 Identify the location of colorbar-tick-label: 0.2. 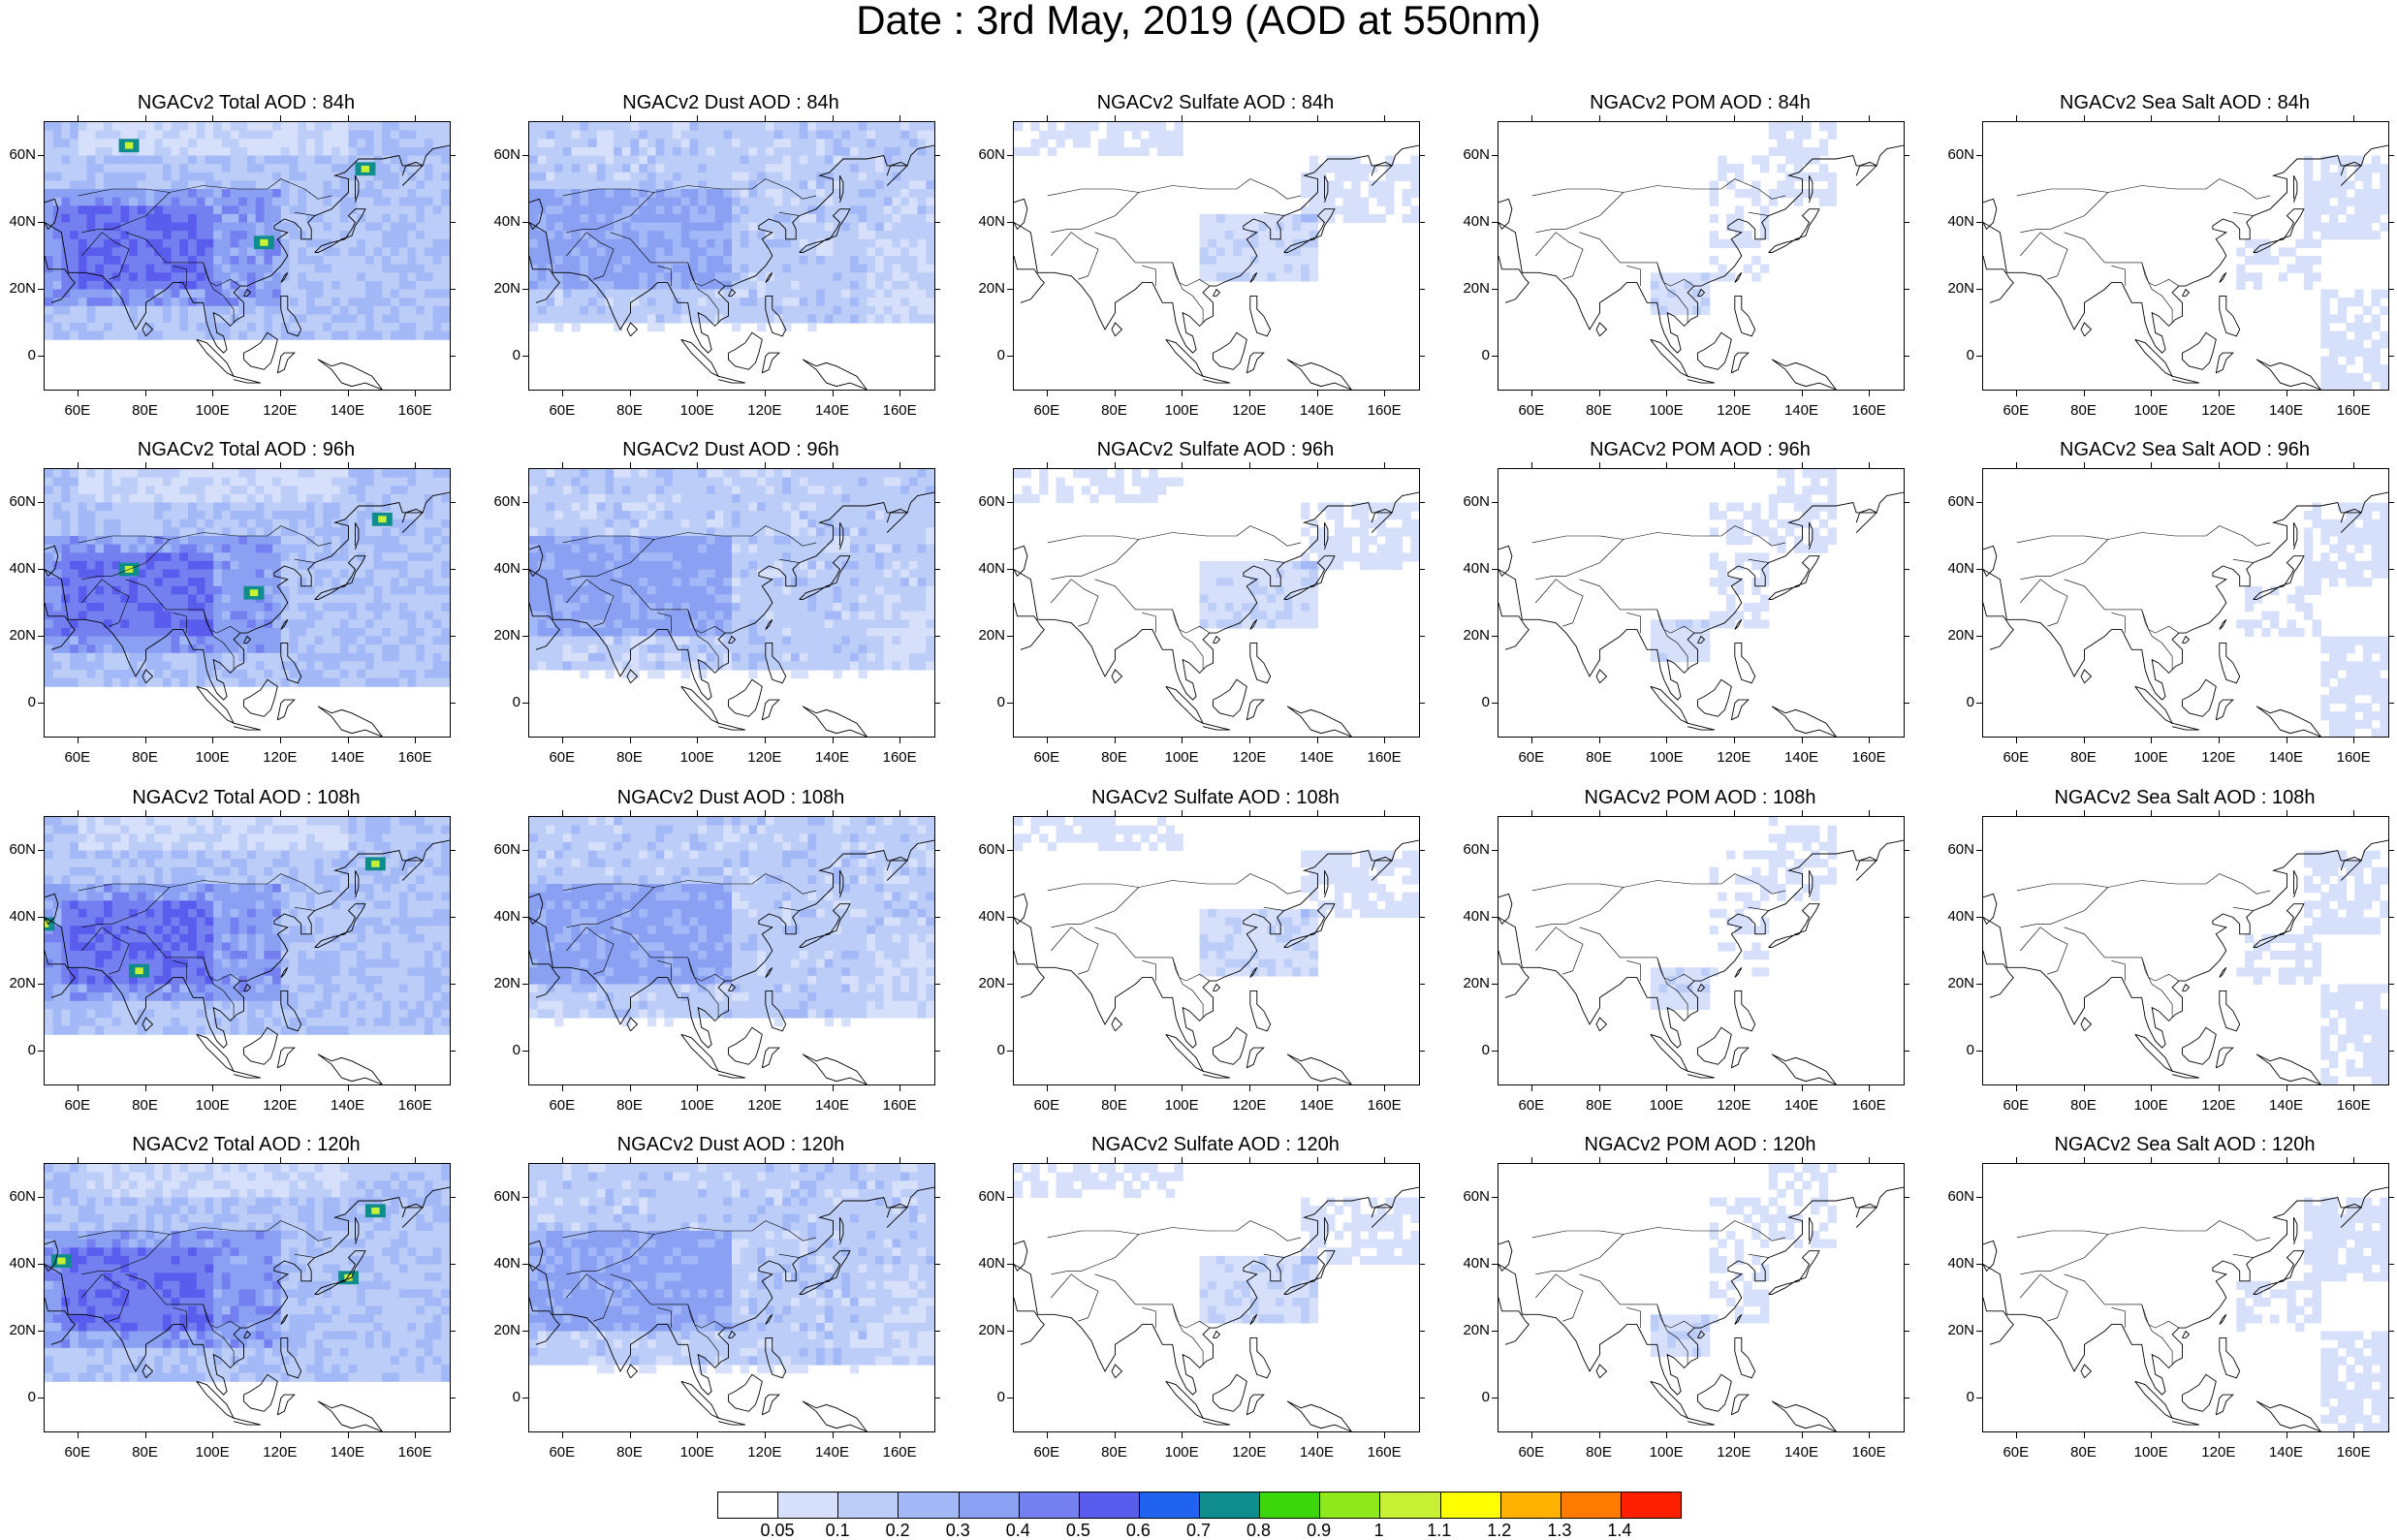
(897, 1530).